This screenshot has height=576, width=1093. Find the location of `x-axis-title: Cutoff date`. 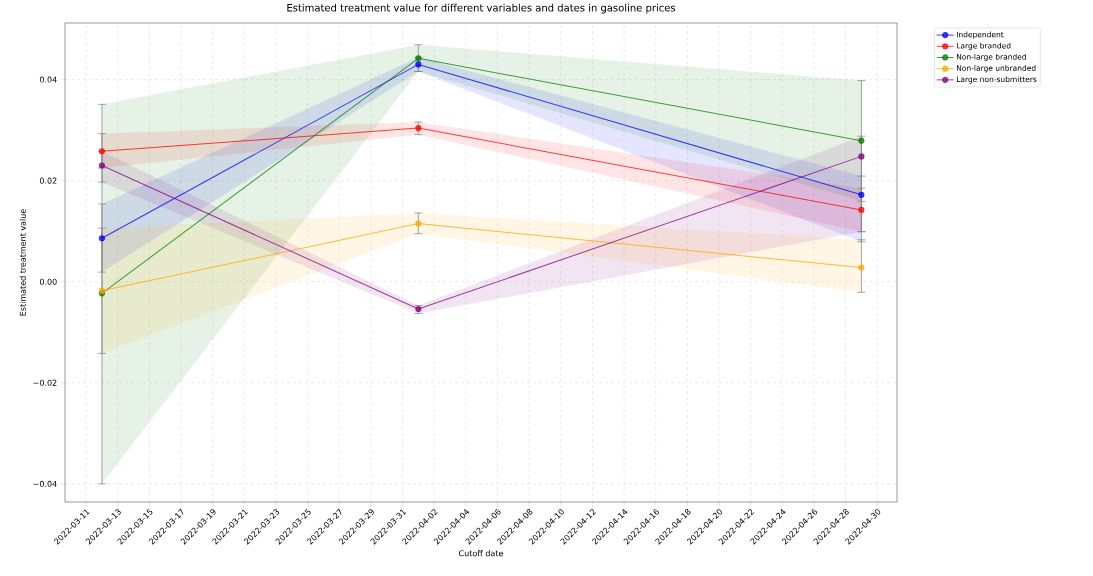

x-axis-title: Cutoff date is located at coordinates (481, 553).